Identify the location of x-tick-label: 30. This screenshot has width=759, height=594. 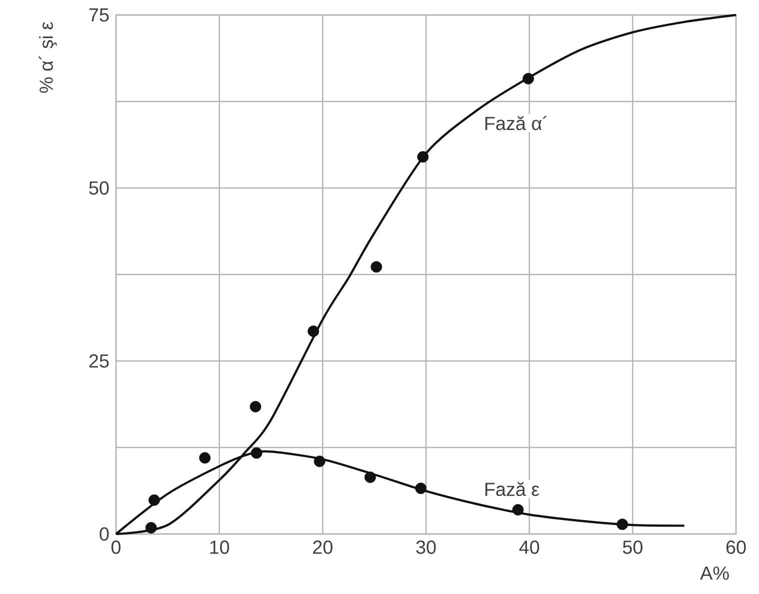
(426, 547).